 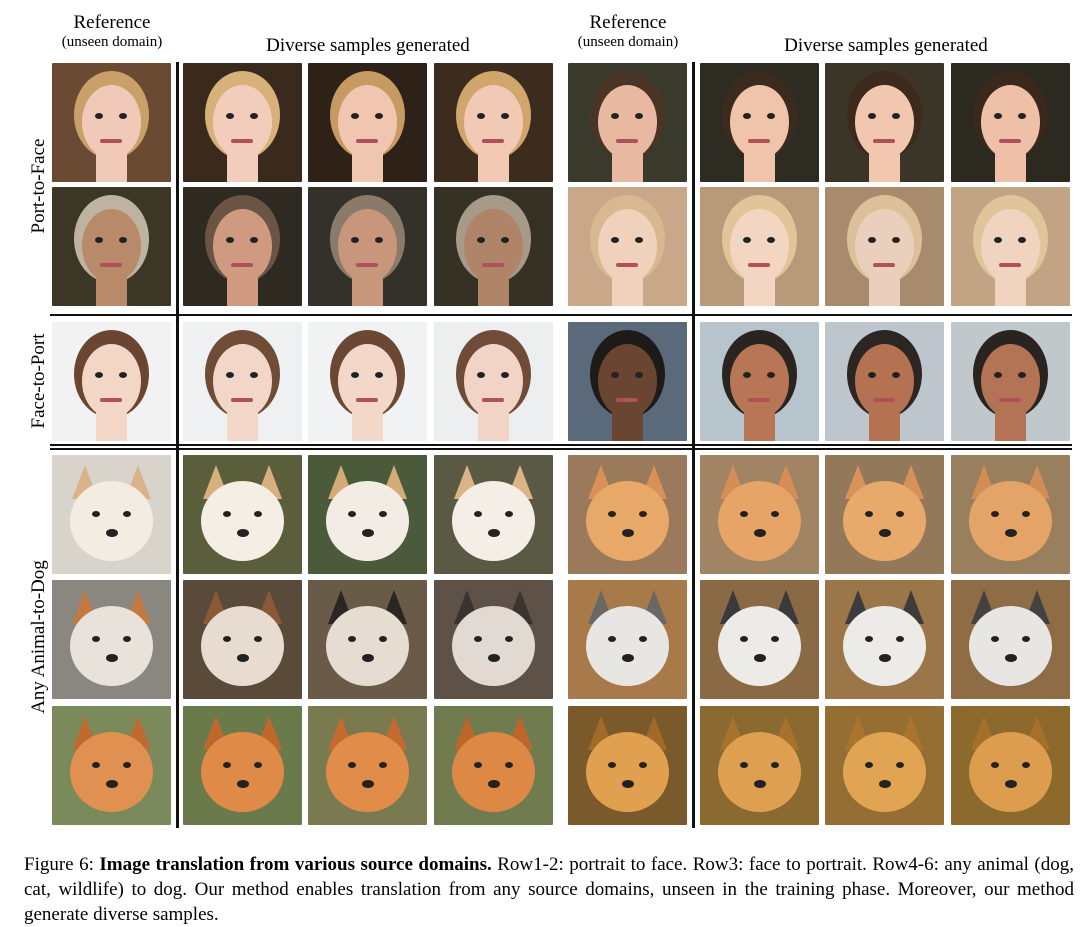 I want to click on header-subtitle: (unseen domain), so click(x=112, y=41).